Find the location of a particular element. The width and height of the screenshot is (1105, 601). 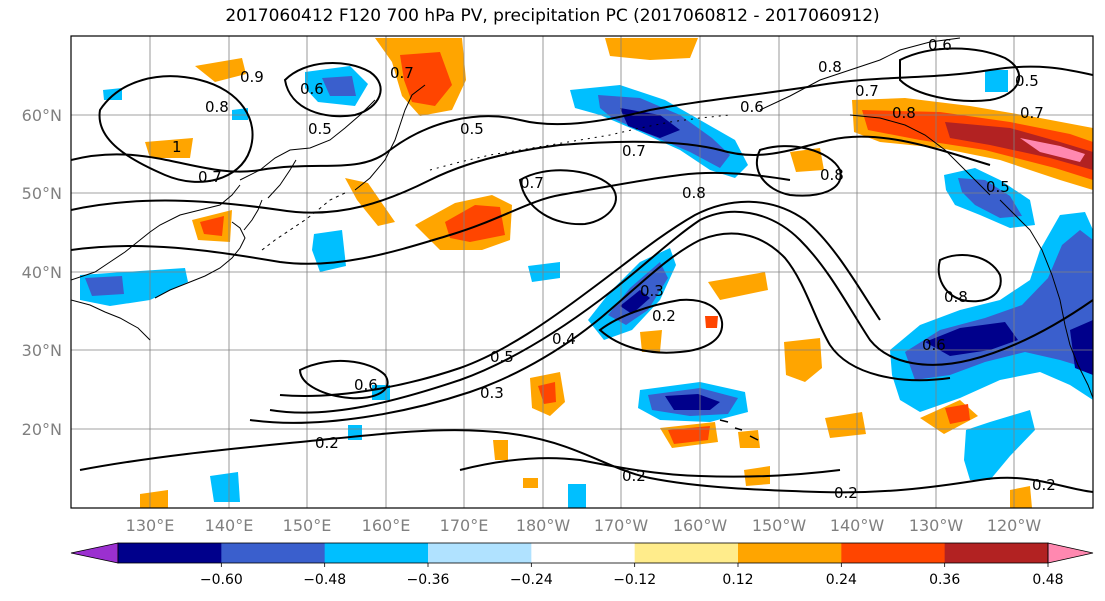

colorbar-tick-label: −0.12 is located at coordinates (634, 580).